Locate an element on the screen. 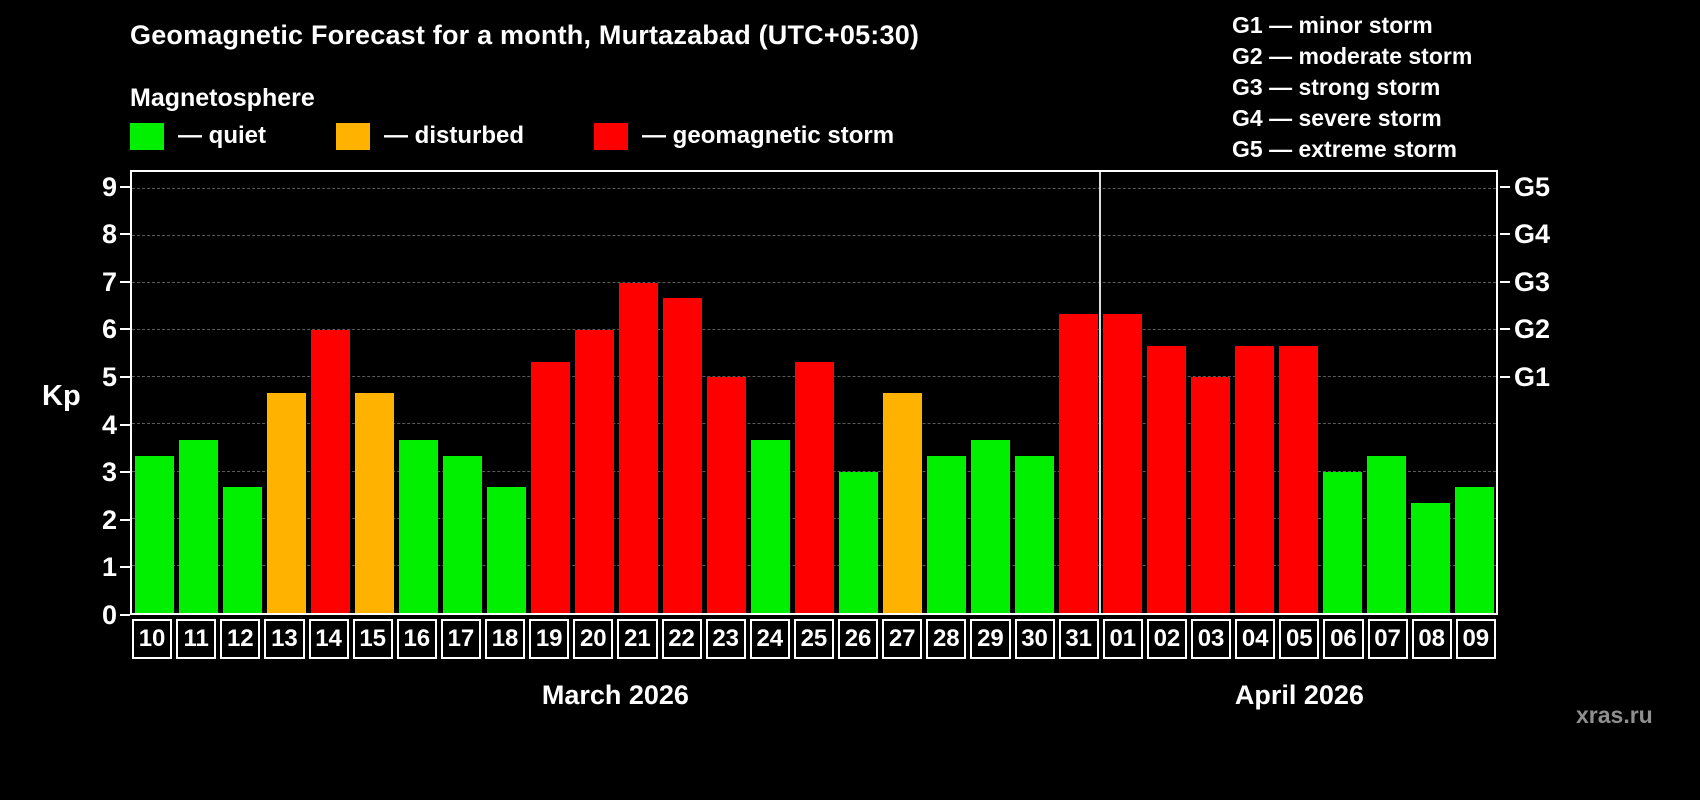 This screenshot has height=800, width=1700. day-cell-13: 13 is located at coordinates (284, 639).